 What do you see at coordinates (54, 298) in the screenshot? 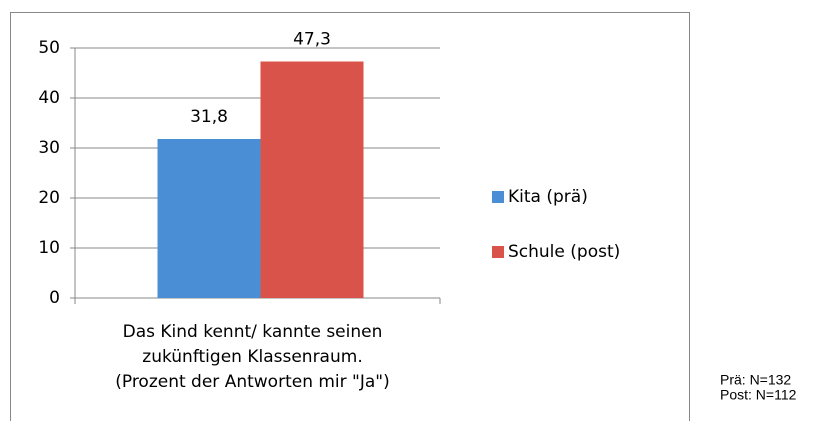
I see `y-tick-label: 0` at bounding box center [54, 298].